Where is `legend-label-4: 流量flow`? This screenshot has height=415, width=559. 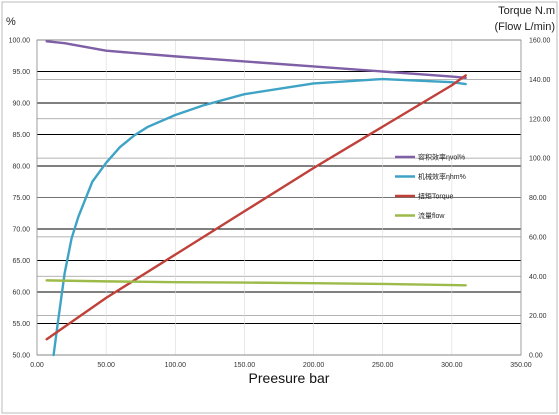 legend-label-4: 流量flow is located at coordinates (431, 215).